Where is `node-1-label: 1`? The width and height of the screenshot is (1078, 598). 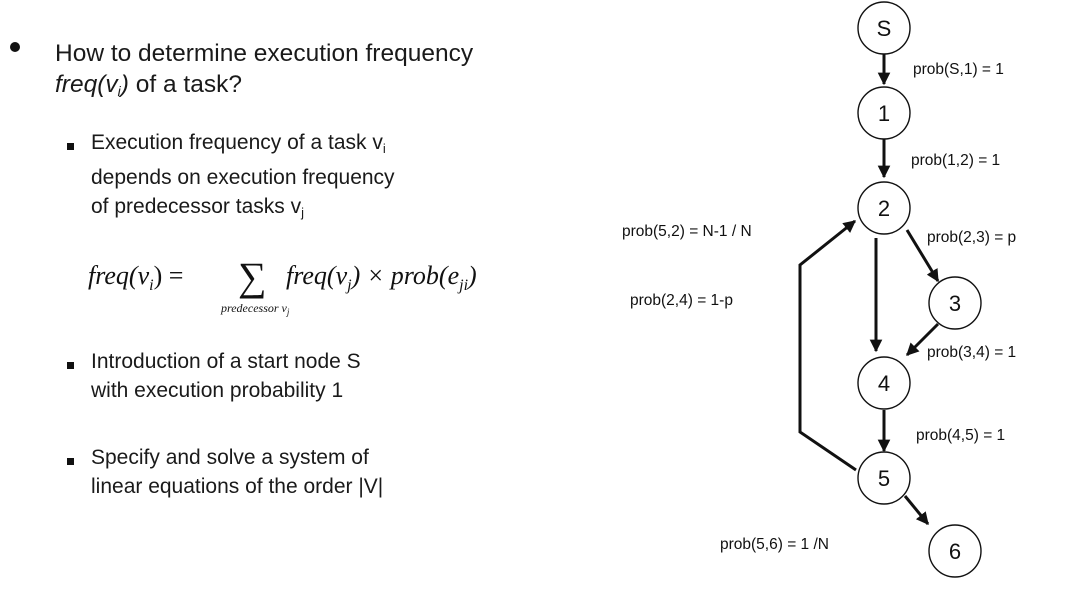 node-1-label: 1 is located at coordinates (884, 113).